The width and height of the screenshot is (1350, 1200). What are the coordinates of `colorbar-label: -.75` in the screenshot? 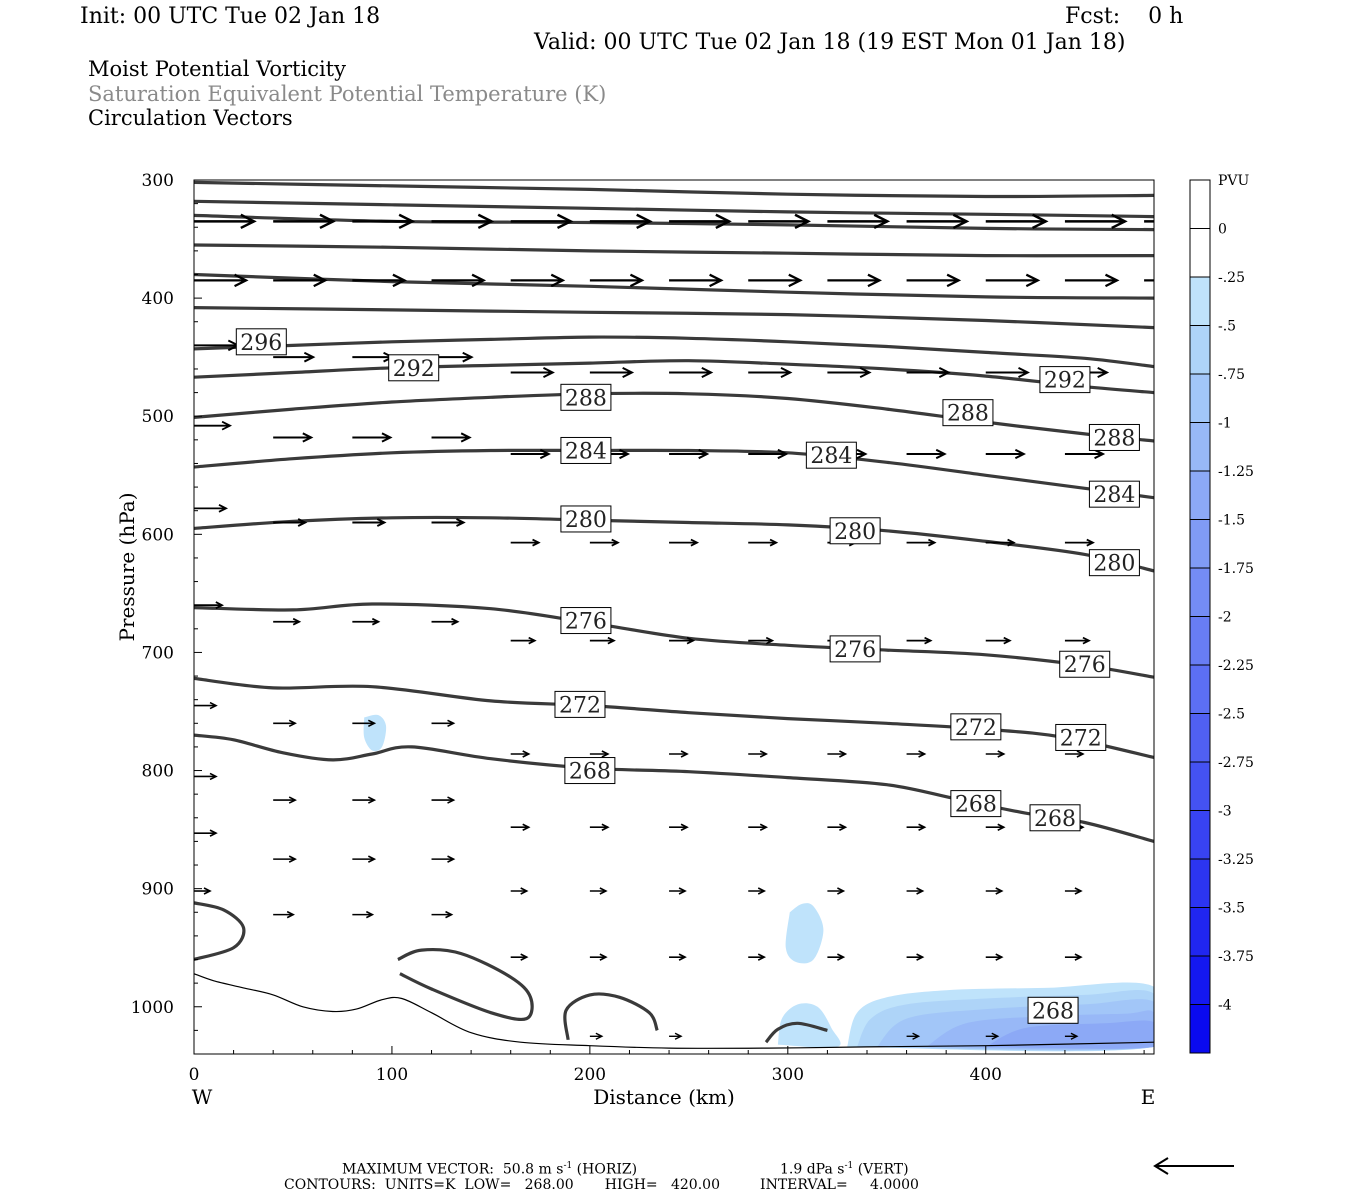 It's located at (1231, 375).